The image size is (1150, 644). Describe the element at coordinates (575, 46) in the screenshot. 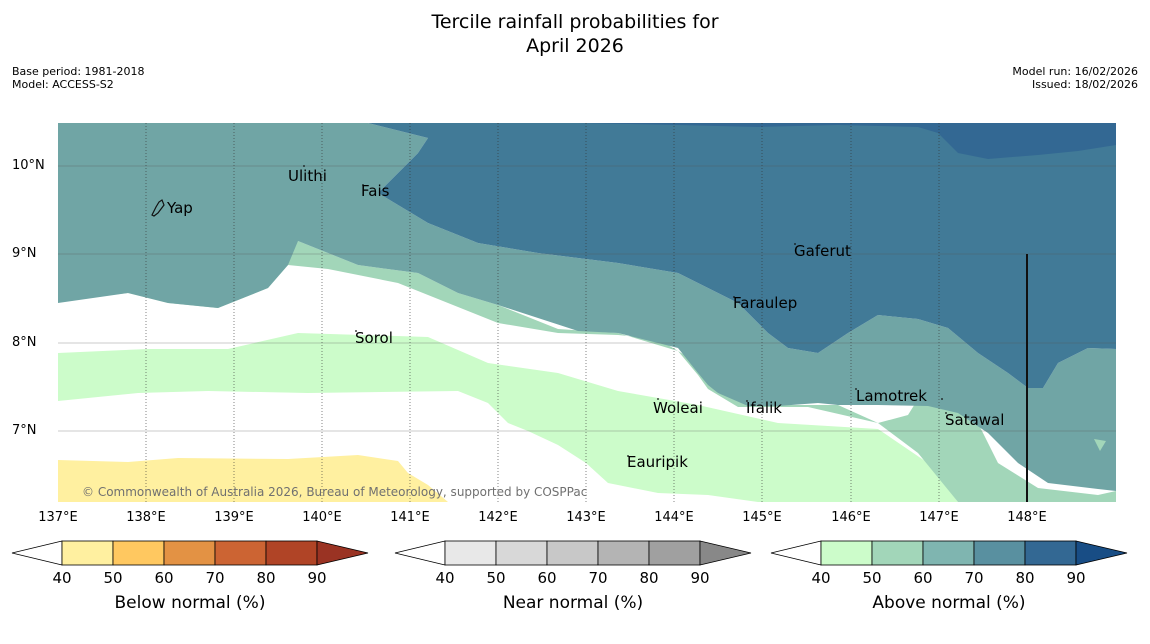

I see `title-line-2: April 2026` at that location.